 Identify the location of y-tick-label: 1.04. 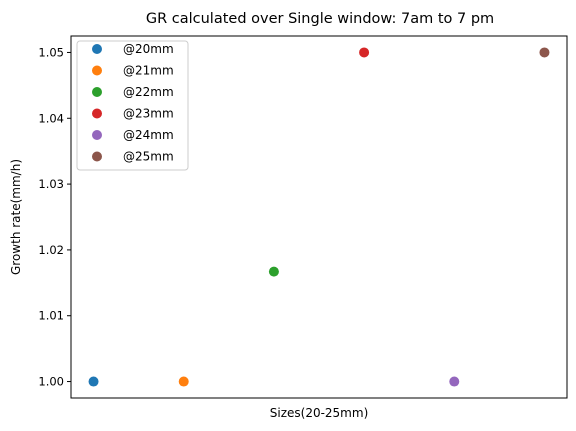
(51, 118).